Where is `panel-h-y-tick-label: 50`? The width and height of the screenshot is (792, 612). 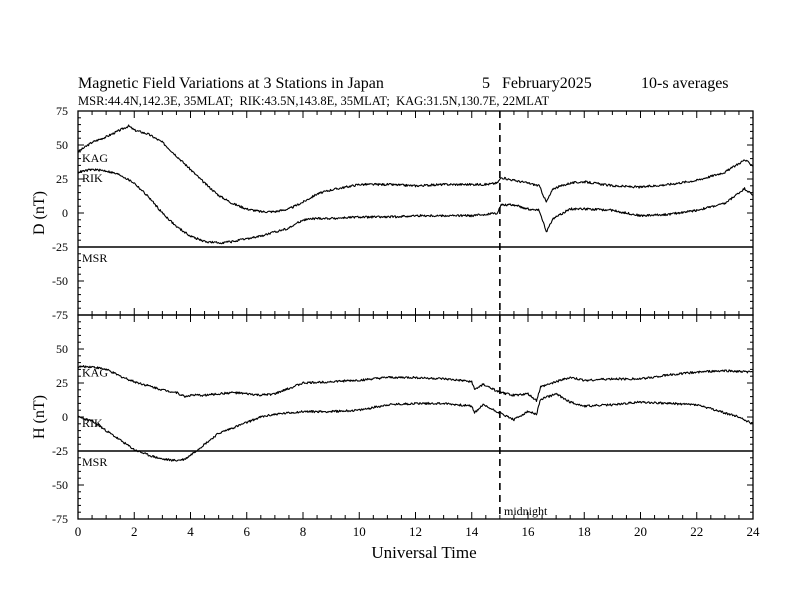 panel-h-y-tick-label: 50 is located at coordinates (62, 349).